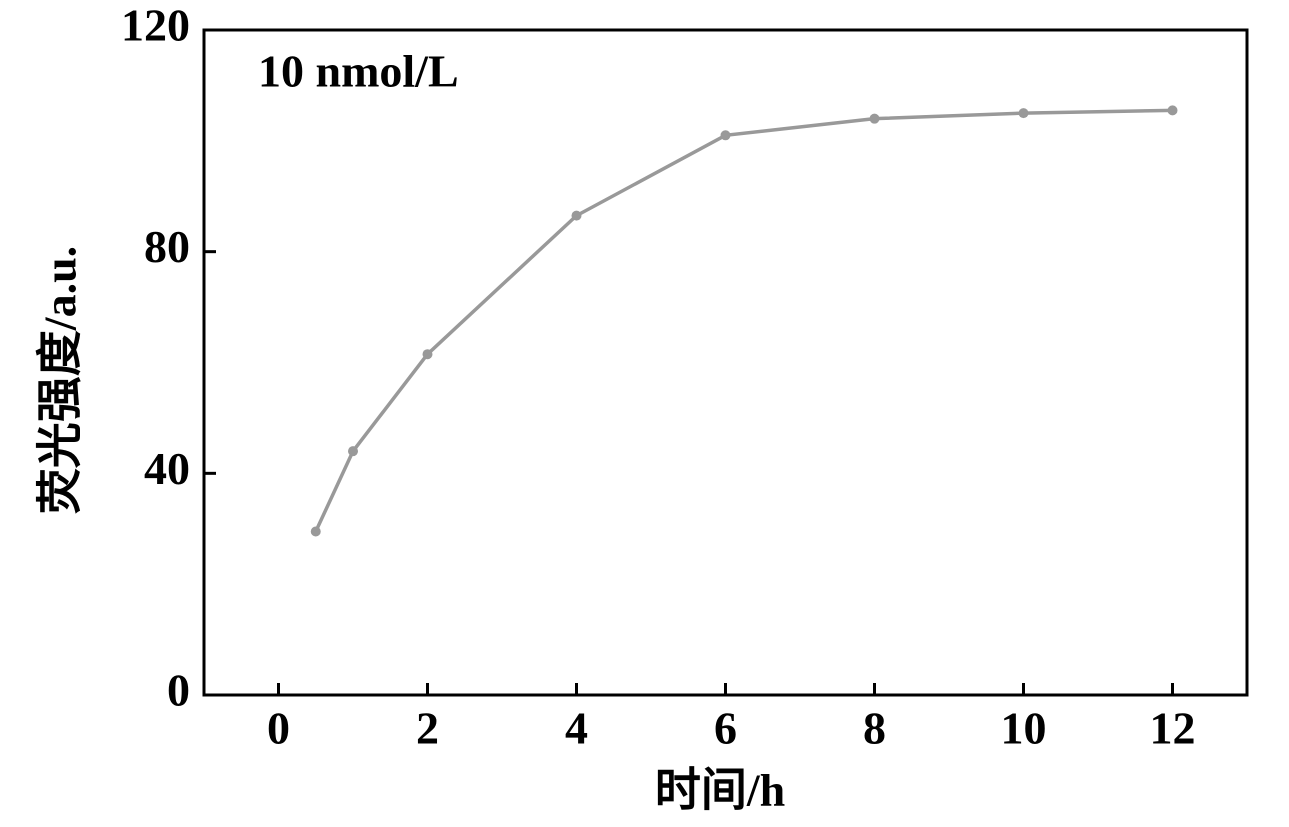 The width and height of the screenshot is (1289, 827). What do you see at coordinates (1024, 728) in the screenshot?
I see `x-tick-label: 10` at bounding box center [1024, 728].